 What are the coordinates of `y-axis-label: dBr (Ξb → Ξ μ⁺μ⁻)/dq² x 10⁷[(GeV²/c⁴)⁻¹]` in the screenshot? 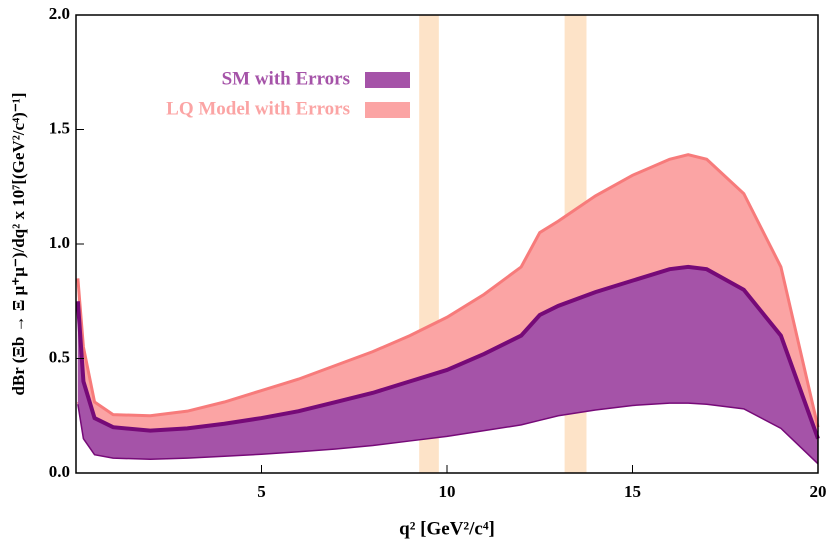 It's located at (18, 243).